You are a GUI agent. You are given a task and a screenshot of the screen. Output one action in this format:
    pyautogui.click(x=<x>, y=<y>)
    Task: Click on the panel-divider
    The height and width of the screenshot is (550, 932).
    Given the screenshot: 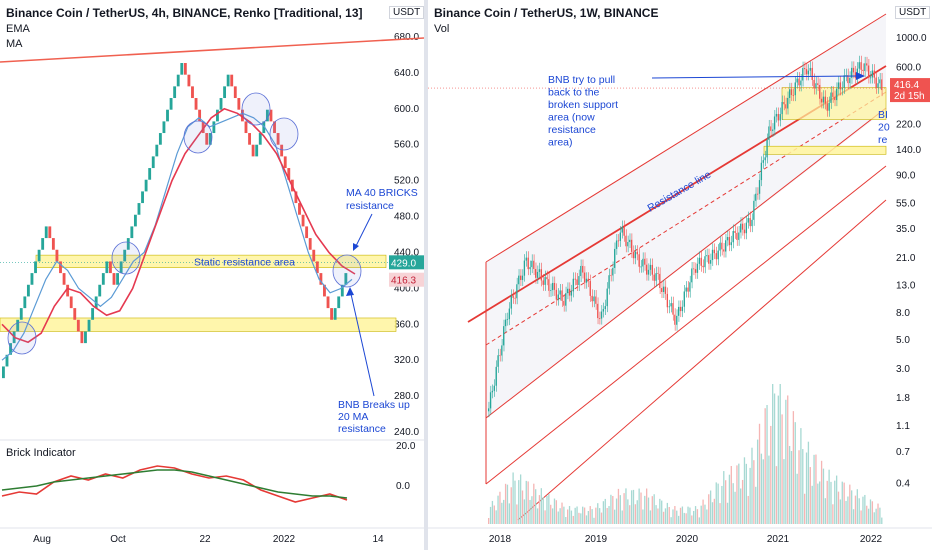 What is the action you would take?
    pyautogui.click(x=426, y=275)
    